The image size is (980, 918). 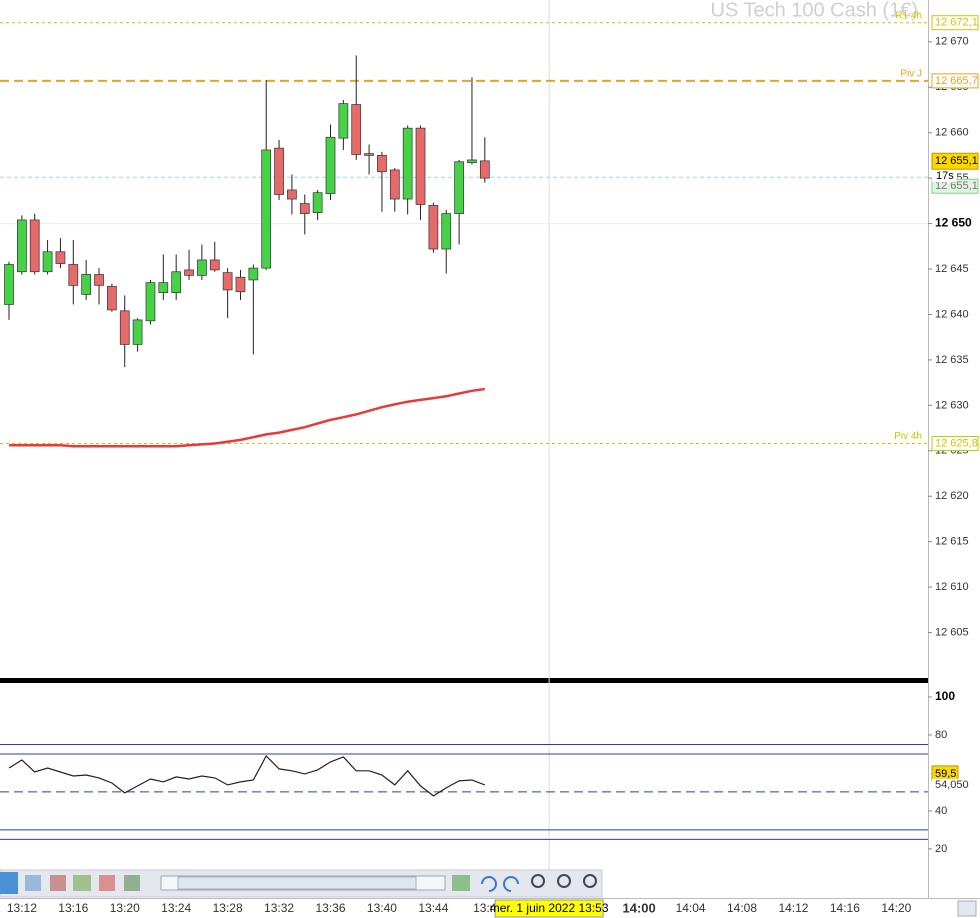 I want to click on y-tick-label: 80, so click(x=941, y=735).